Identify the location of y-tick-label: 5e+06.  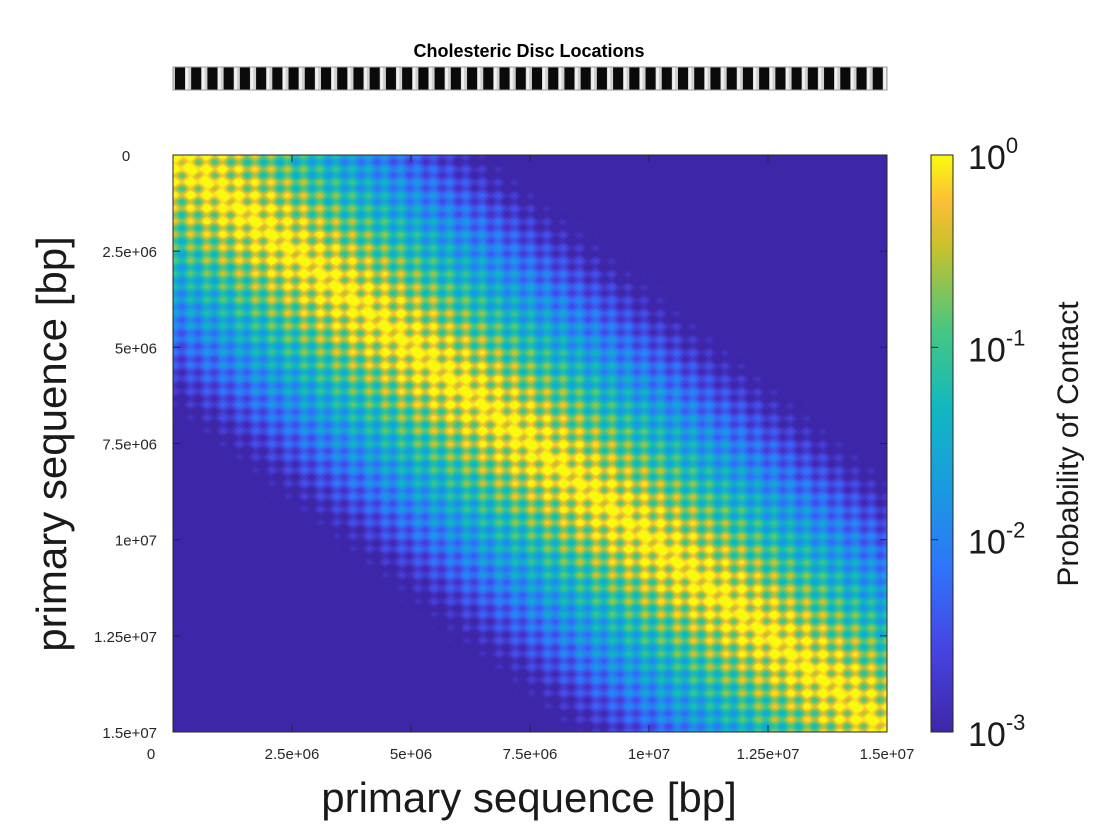
(136, 348).